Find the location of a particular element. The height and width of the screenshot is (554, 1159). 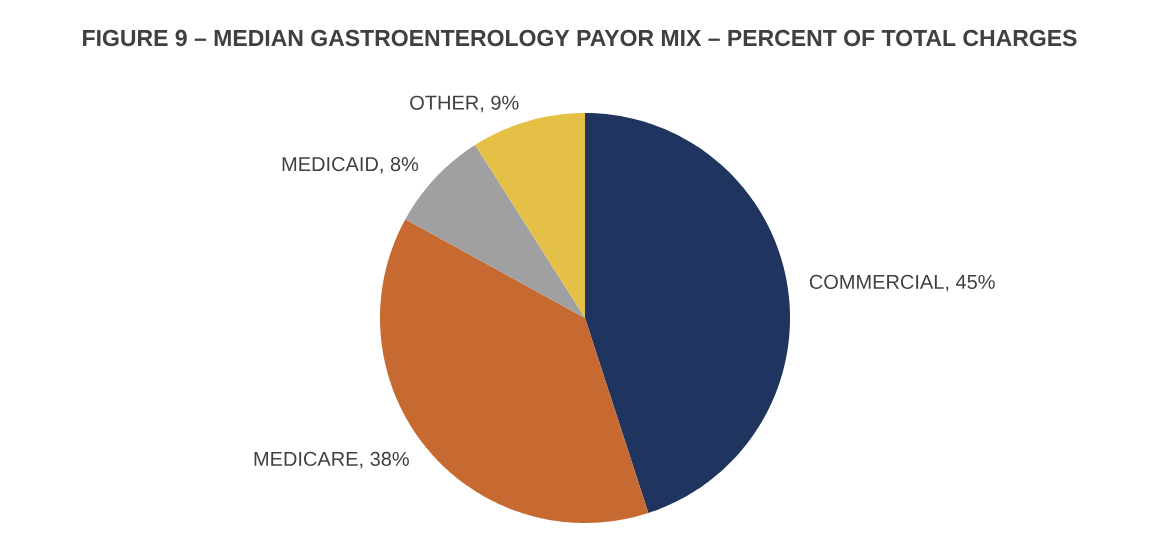

slice-label: OTHER, 9% is located at coordinates (464, 104).